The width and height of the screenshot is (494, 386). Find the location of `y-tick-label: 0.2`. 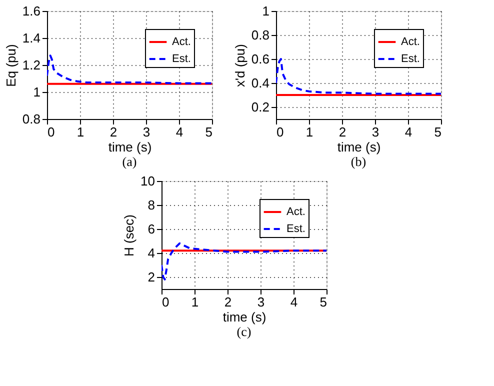

y-tick-label: 0.2 is located at coordinates (260, 107).